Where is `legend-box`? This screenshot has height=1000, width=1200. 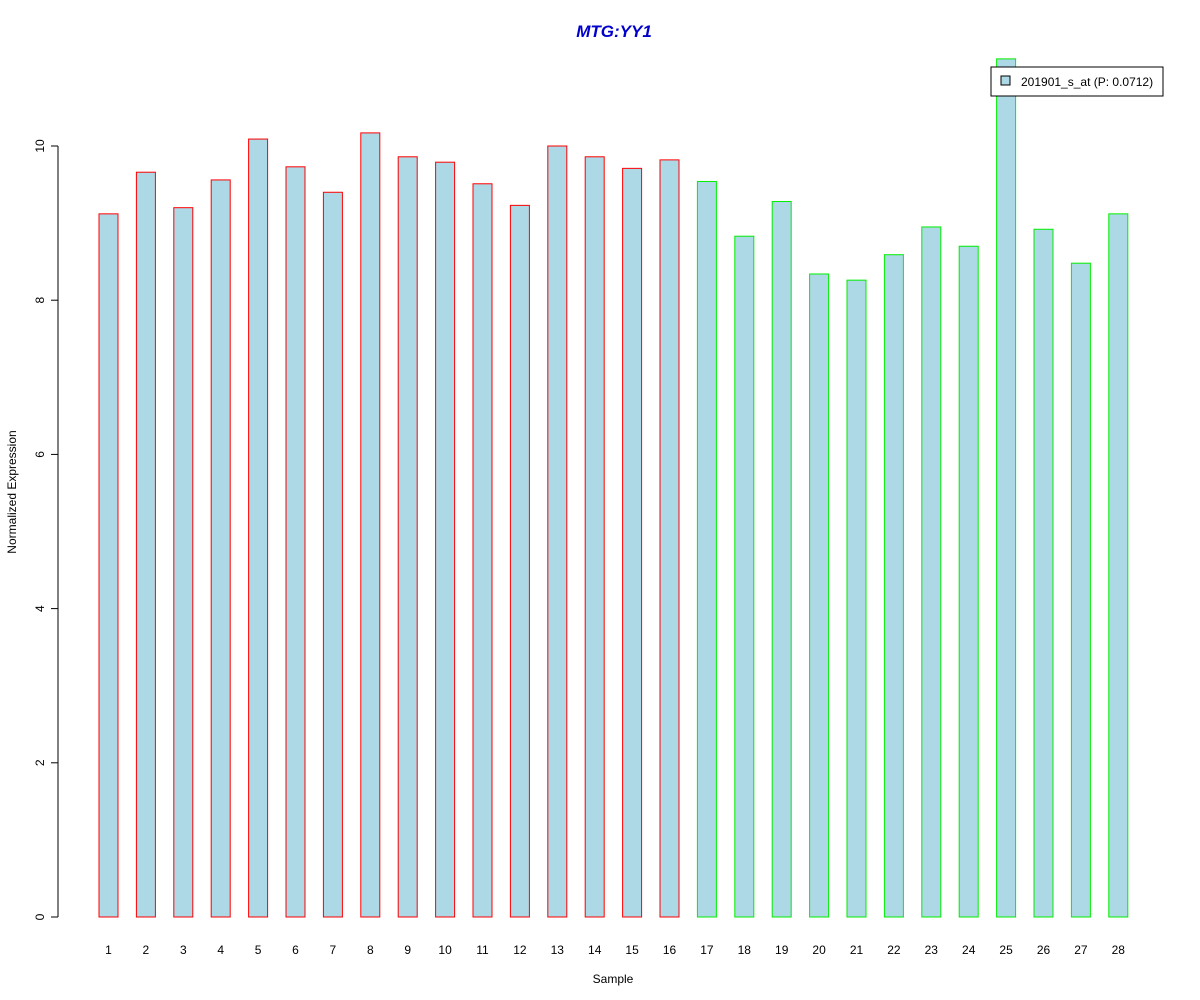 legend-box is located at coordinates (1077, 81).